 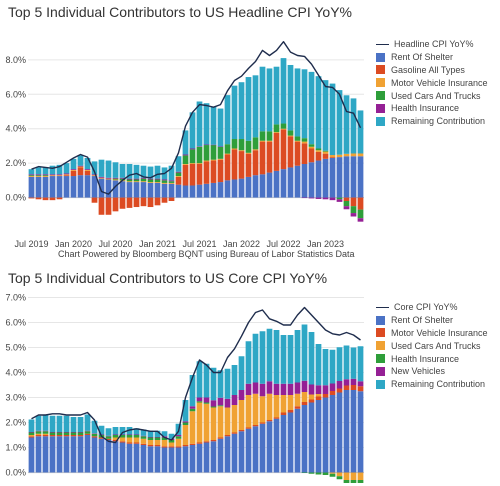 What do you see at coordinates (73, 244) in the screenshot?
I see `x-tick-label: Jan 2020` at bounding box center [73, 244].